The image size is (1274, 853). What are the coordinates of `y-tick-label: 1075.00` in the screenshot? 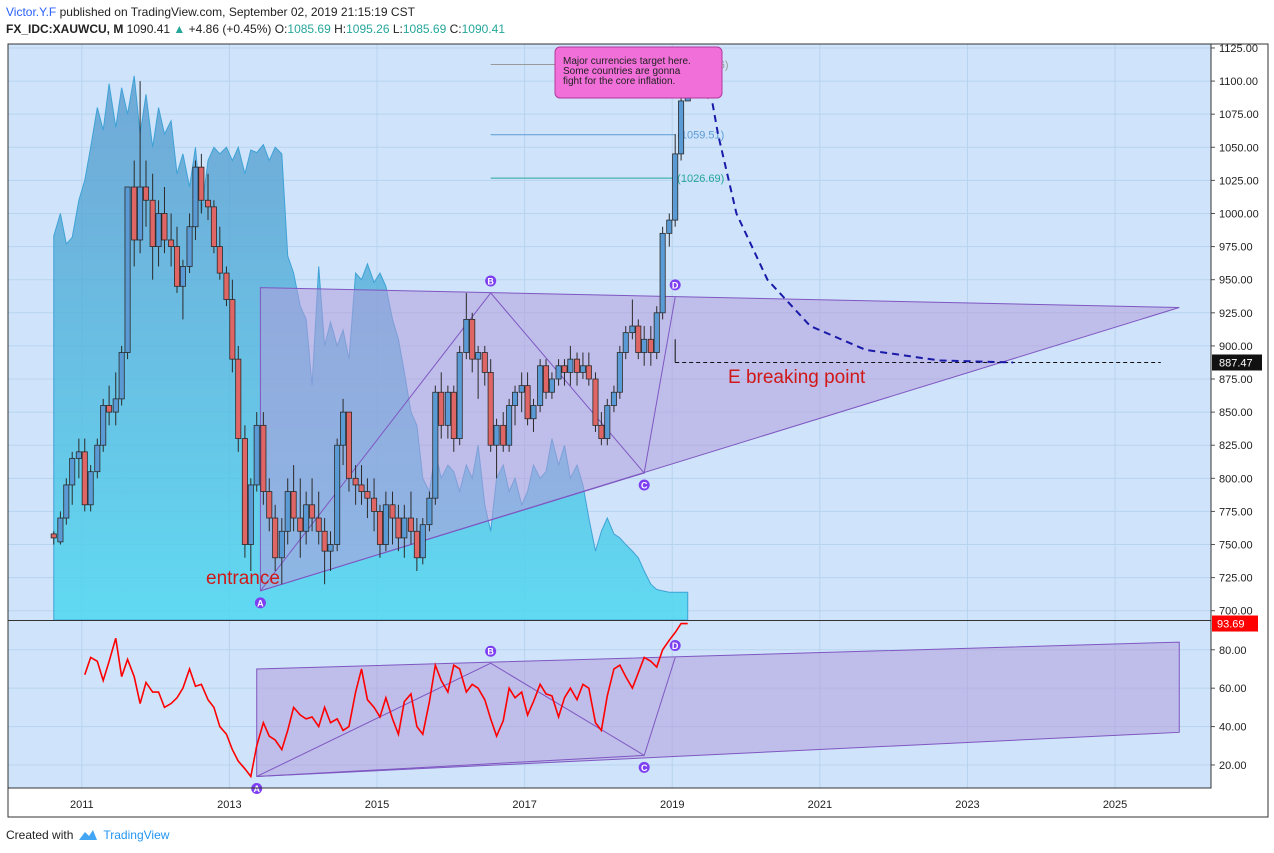 It's located at (1239, 115).